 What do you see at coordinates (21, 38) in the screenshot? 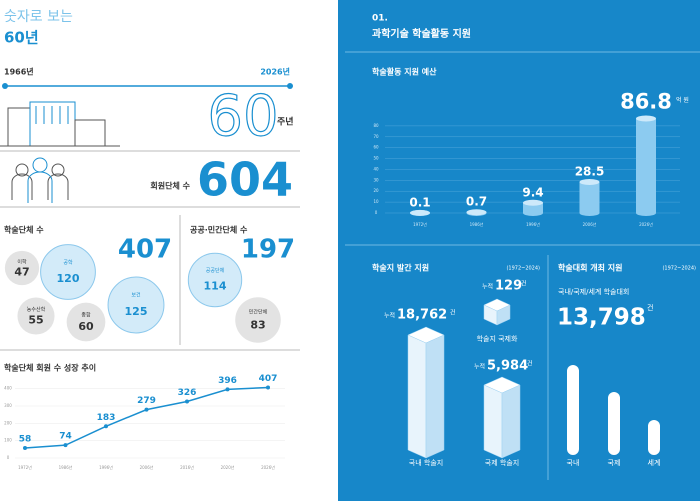
I see `title: 60년` at bounding box center [21, 38].